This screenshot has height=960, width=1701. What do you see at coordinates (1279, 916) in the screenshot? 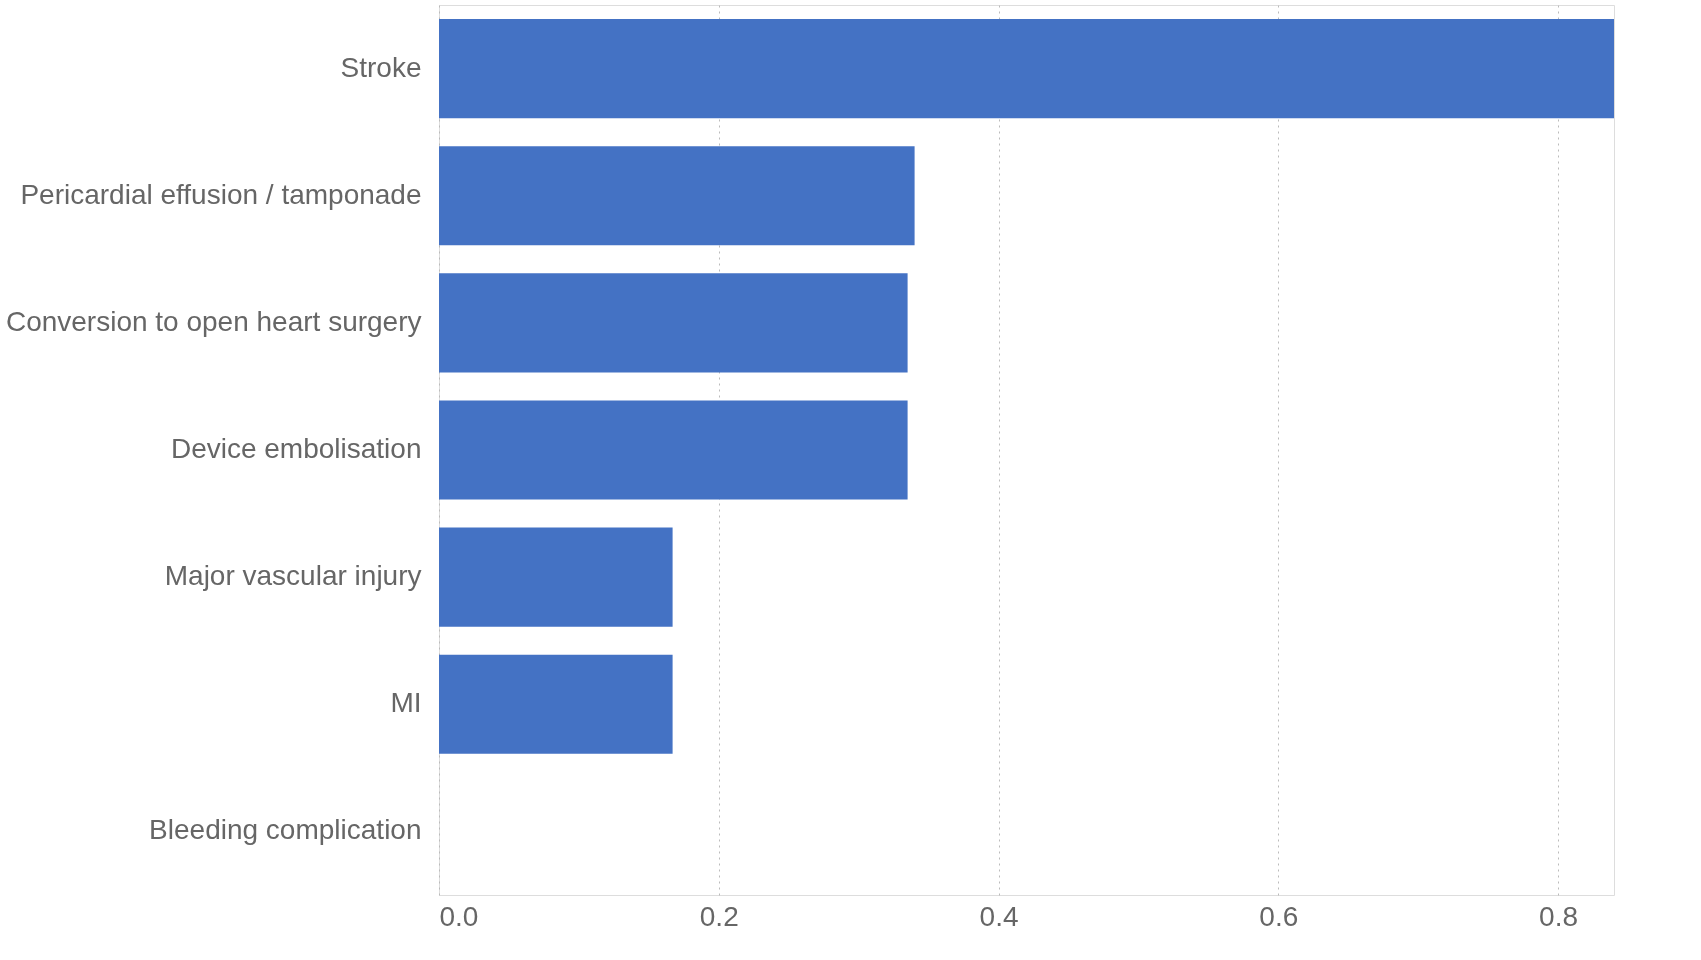
I see `x-tick-label: 0.6` at bounding box center [1279, 916].